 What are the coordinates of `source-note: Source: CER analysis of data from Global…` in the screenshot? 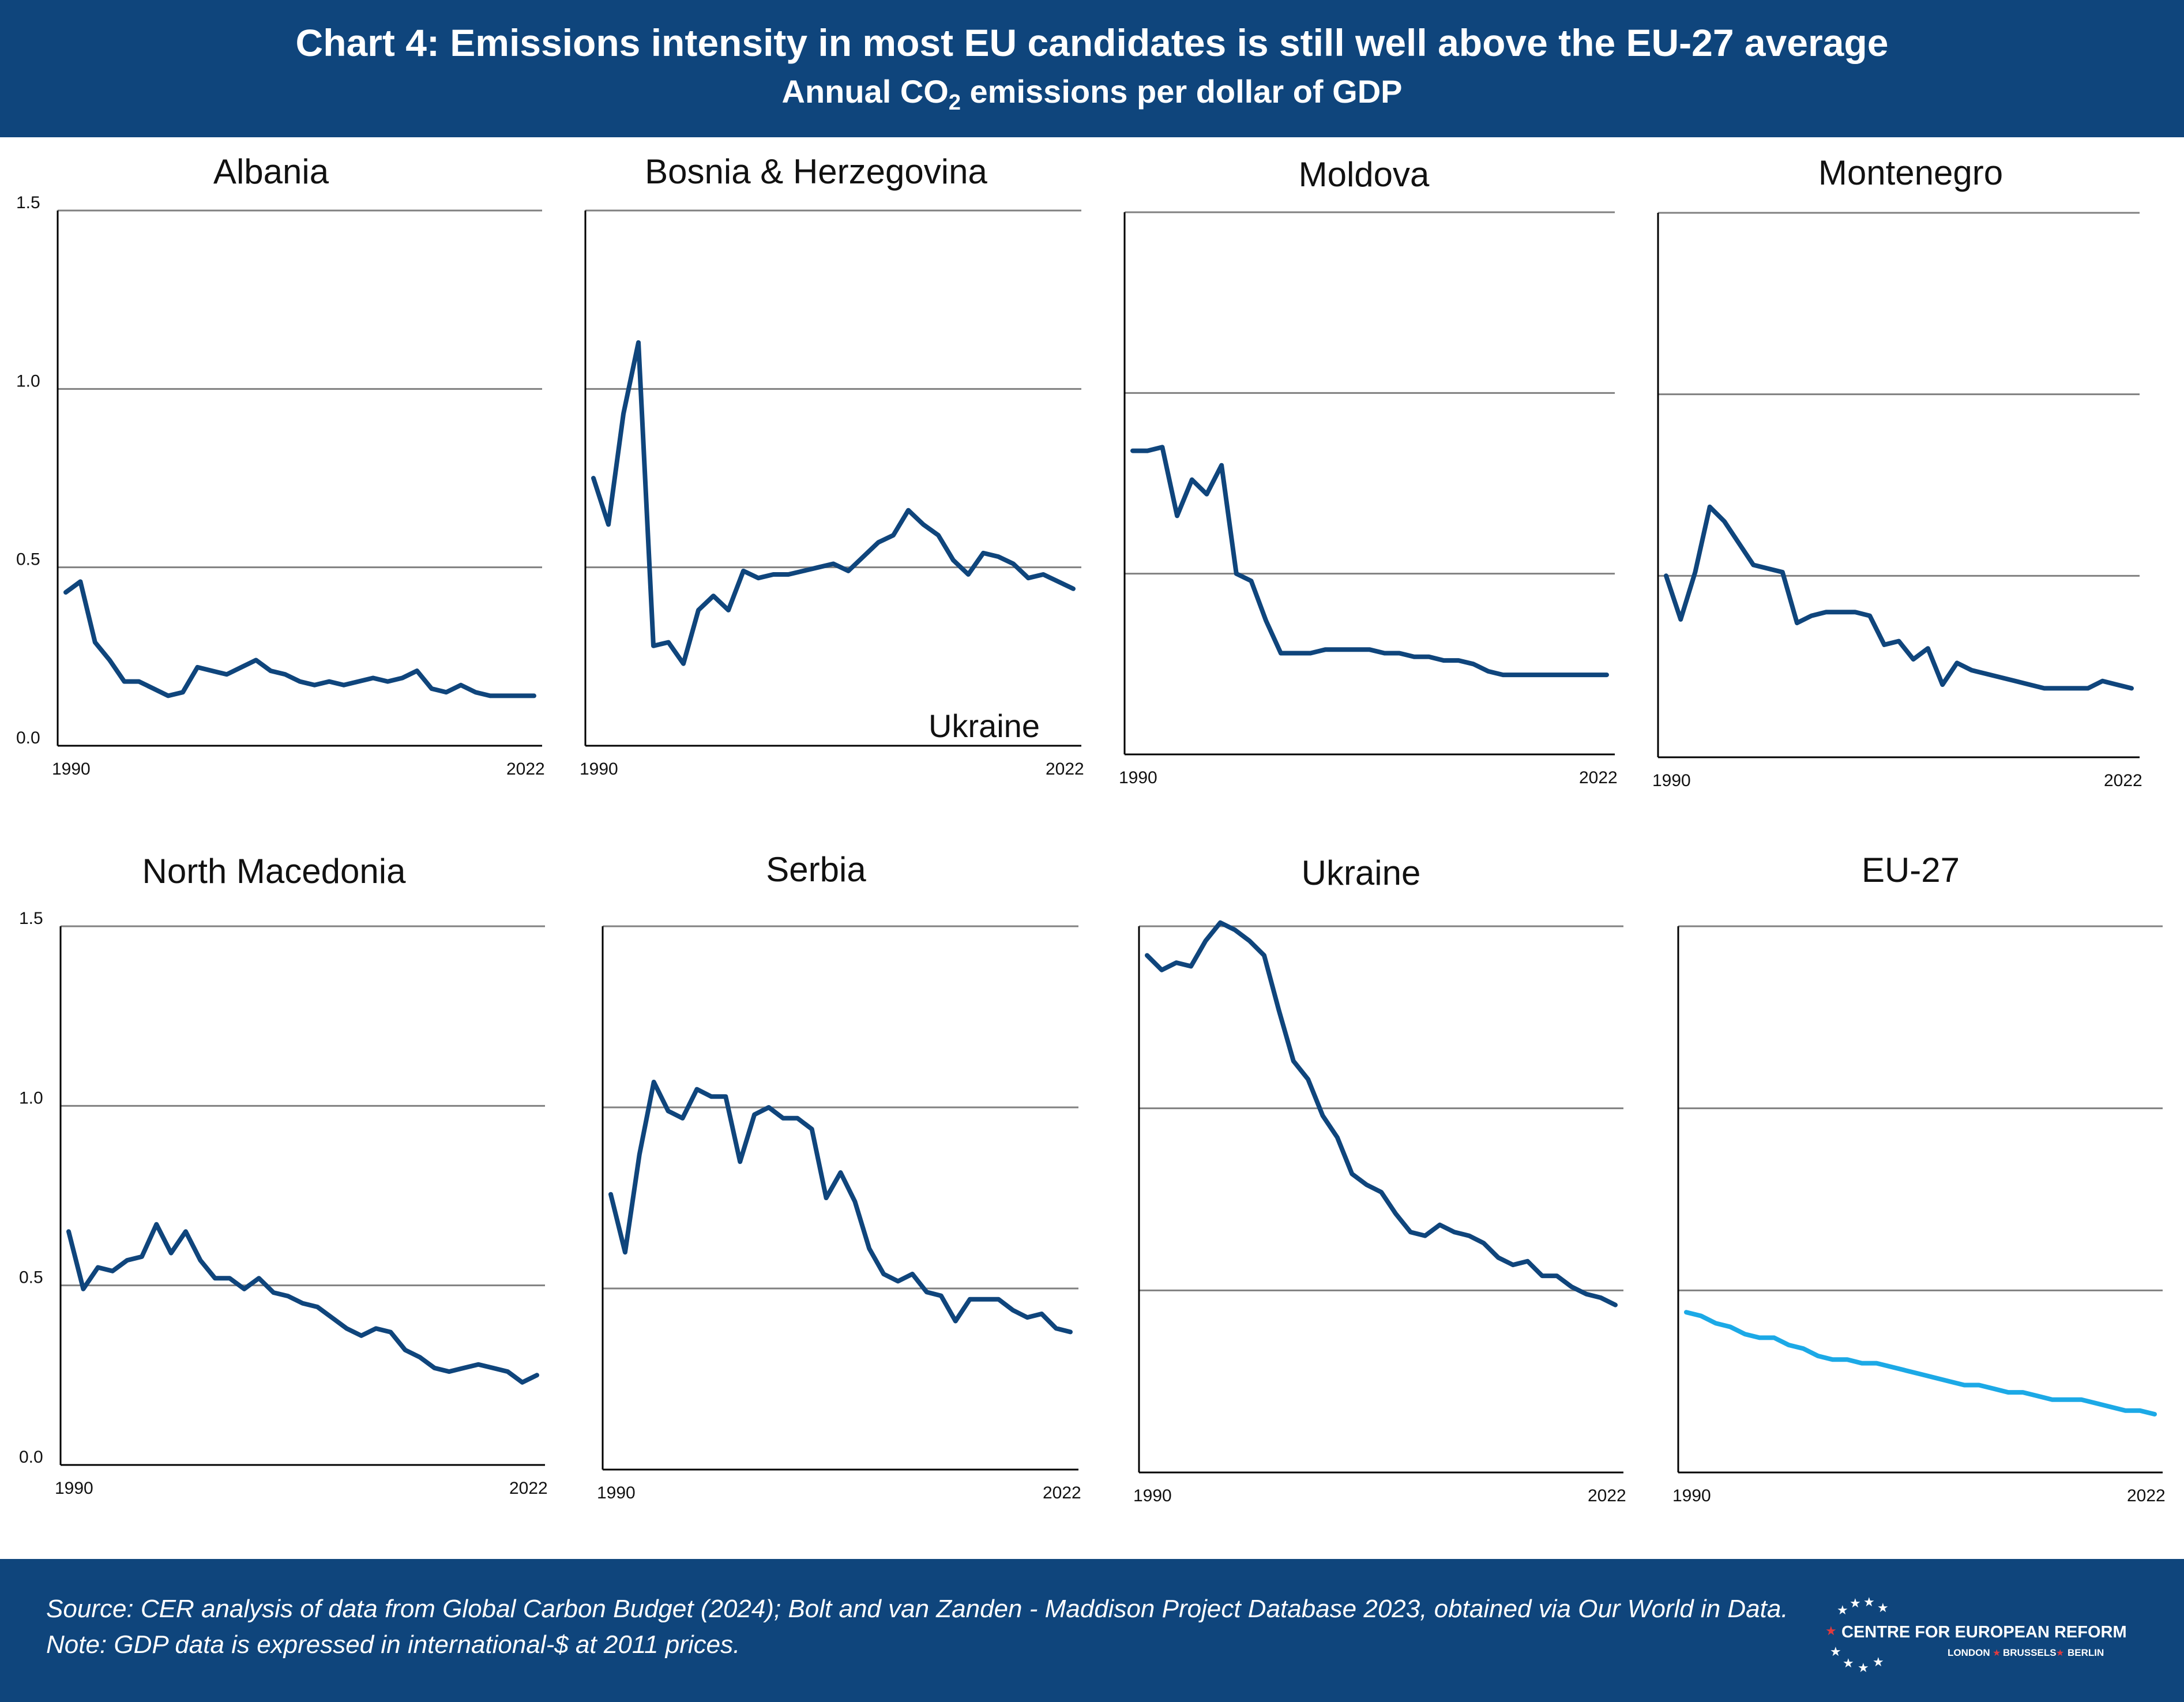 It's located at (917, 1609).